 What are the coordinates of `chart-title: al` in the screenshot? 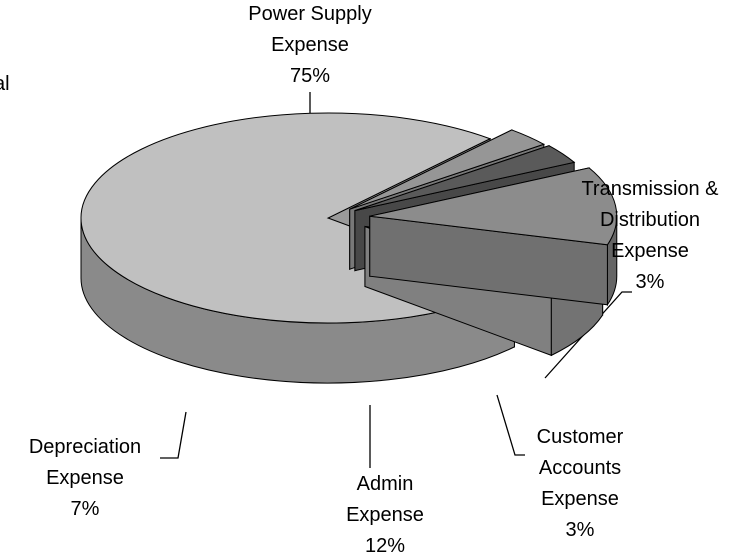 It's located at (5, 84).